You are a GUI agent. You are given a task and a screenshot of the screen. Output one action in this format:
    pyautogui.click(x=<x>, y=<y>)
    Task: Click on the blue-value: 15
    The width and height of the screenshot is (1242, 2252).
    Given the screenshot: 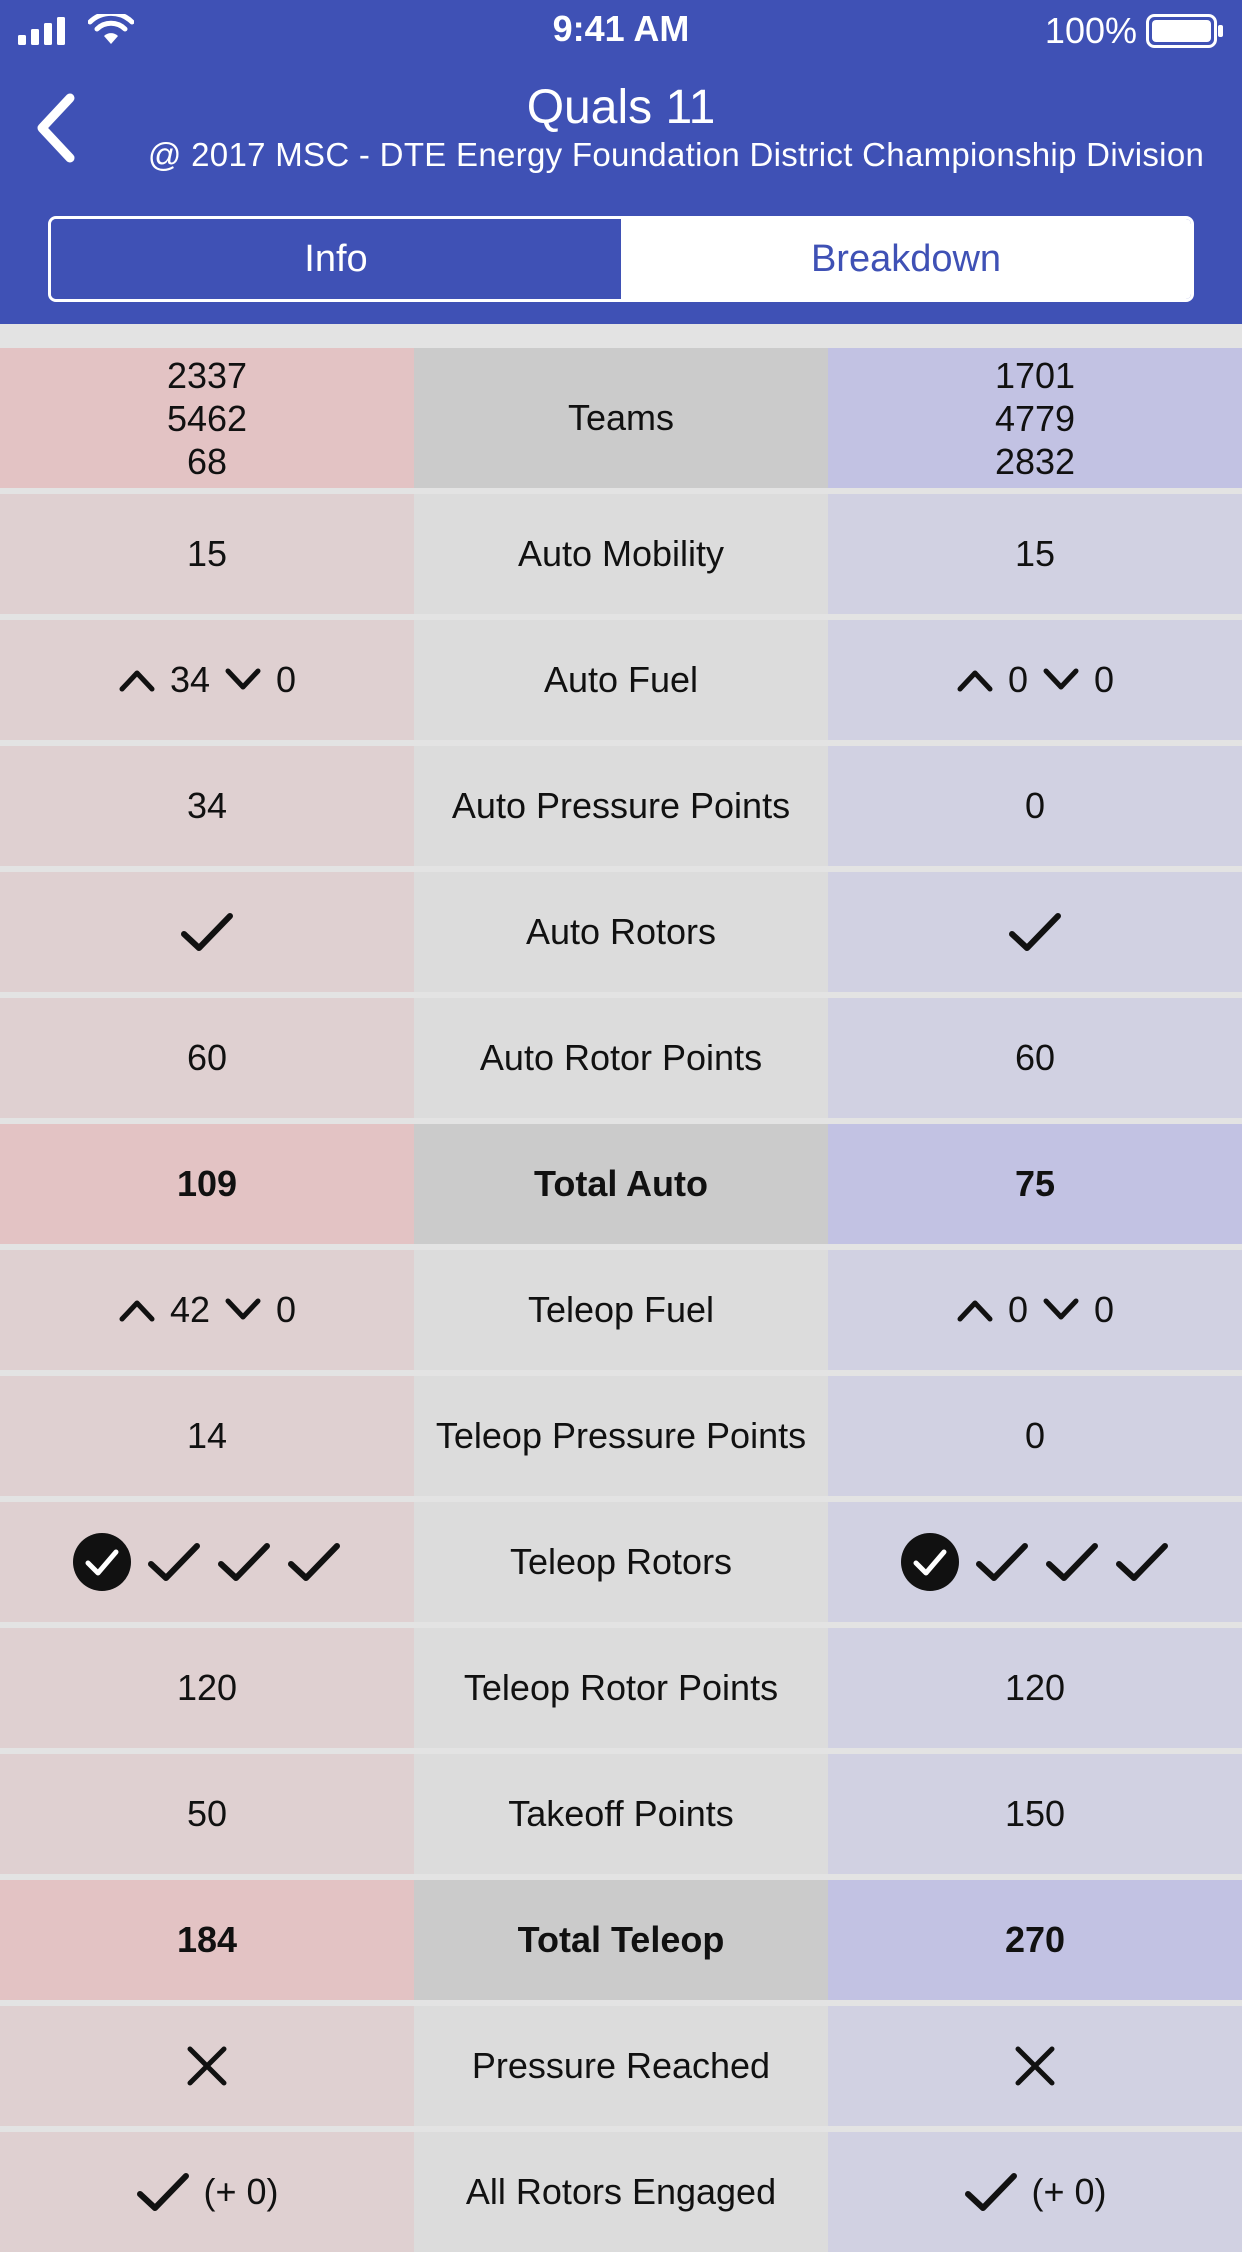 What is the action you would take?
    pyautogui.click(x=1035, y=554)
    